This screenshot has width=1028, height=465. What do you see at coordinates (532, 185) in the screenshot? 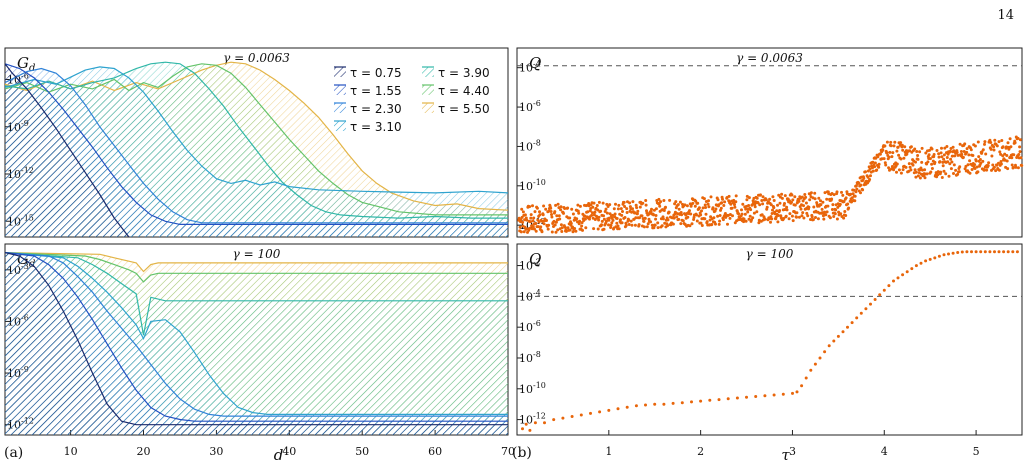
I see `y-tick-label: 10-10` at bounding box center [532, 185].